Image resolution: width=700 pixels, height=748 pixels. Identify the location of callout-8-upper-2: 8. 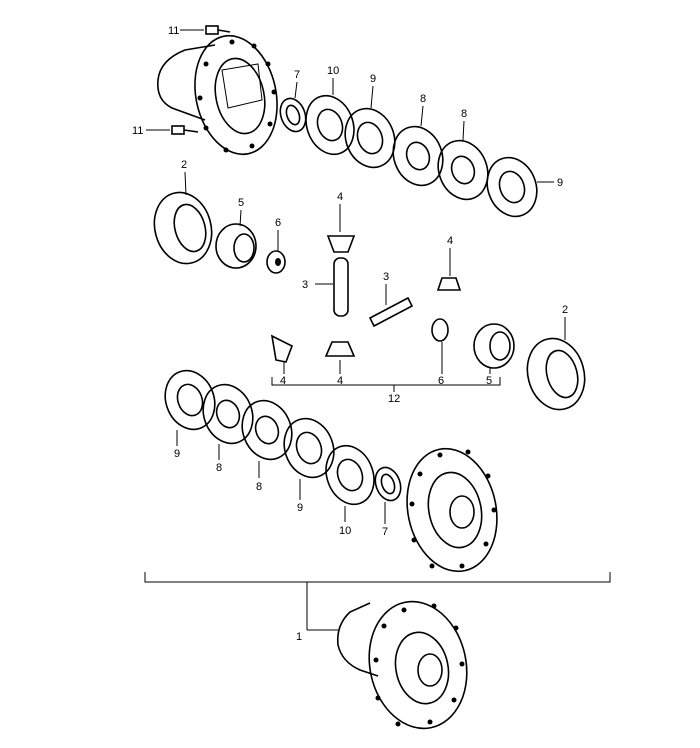
(464, 114).